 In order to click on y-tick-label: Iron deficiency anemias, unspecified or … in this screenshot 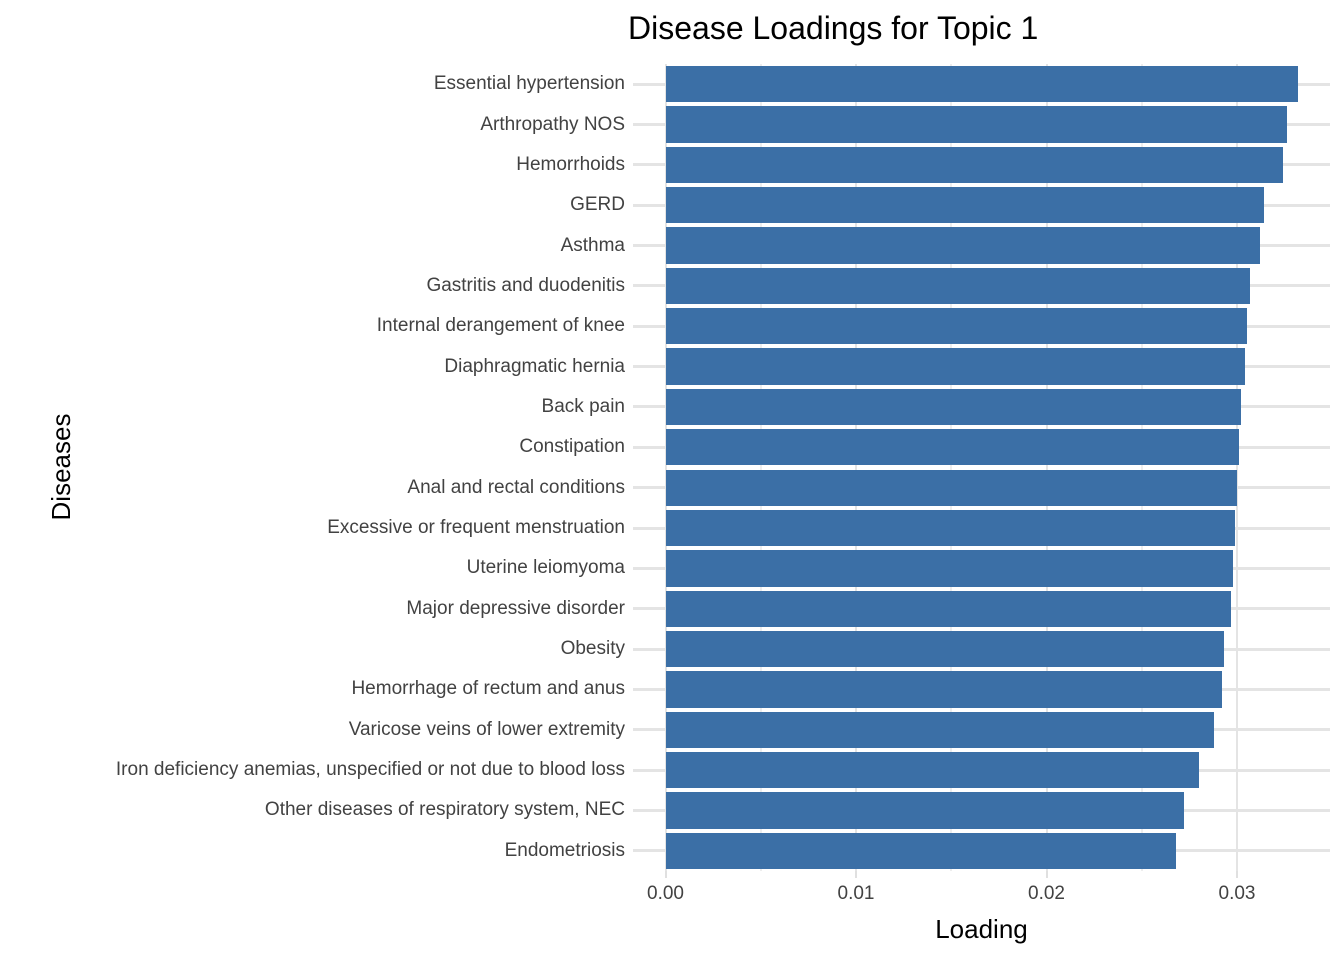, I will do `click(370, 770)`.